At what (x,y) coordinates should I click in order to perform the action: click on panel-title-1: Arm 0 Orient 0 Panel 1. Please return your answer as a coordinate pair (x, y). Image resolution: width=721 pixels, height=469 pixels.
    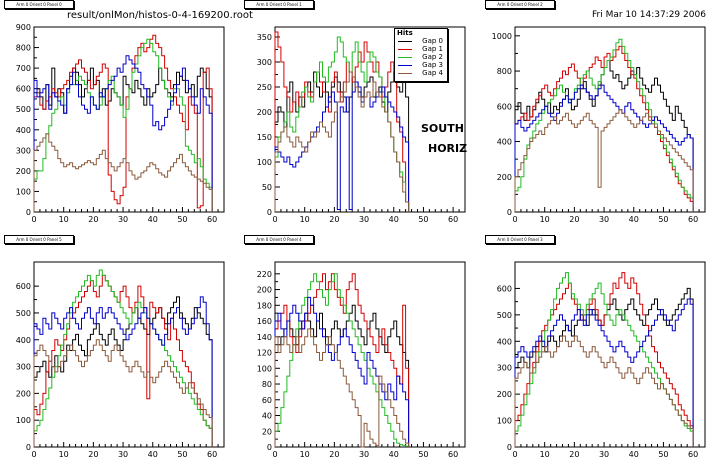
    Looking at the image, I should click on (279, 4).